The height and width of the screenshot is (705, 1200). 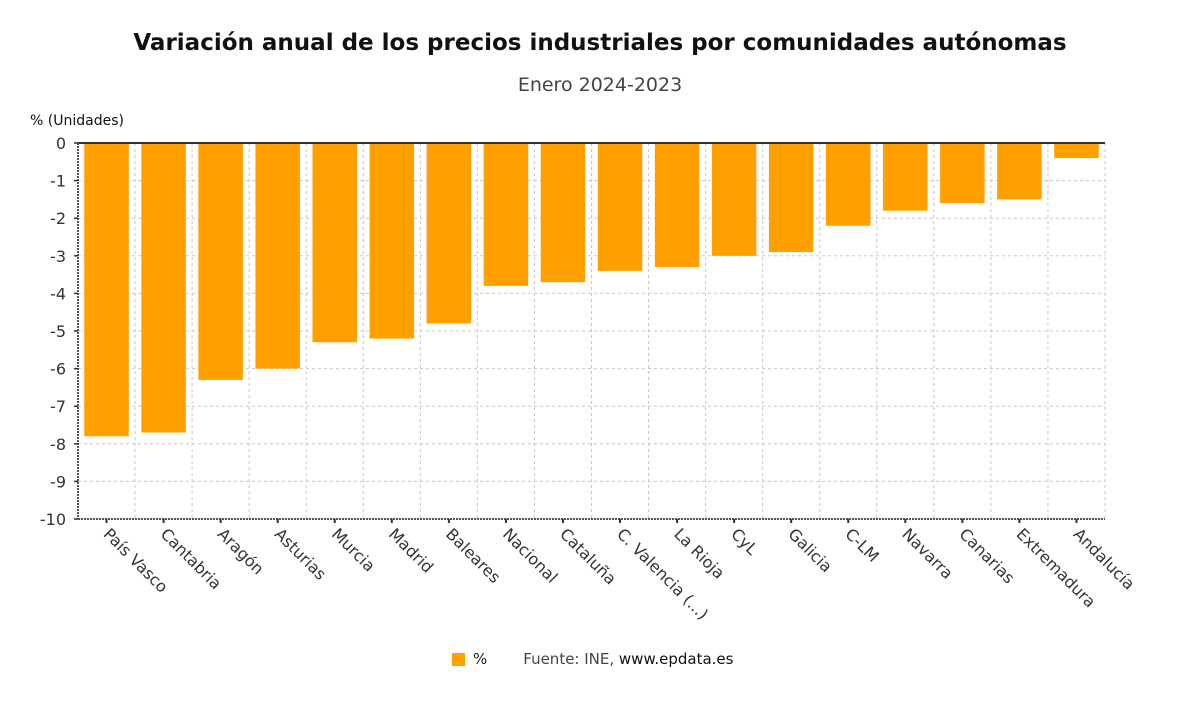 What do you see at coordinates (530, 555) in the screenshot?
I see `x-tick-label: Nacional` at bounding box center [530, 555].